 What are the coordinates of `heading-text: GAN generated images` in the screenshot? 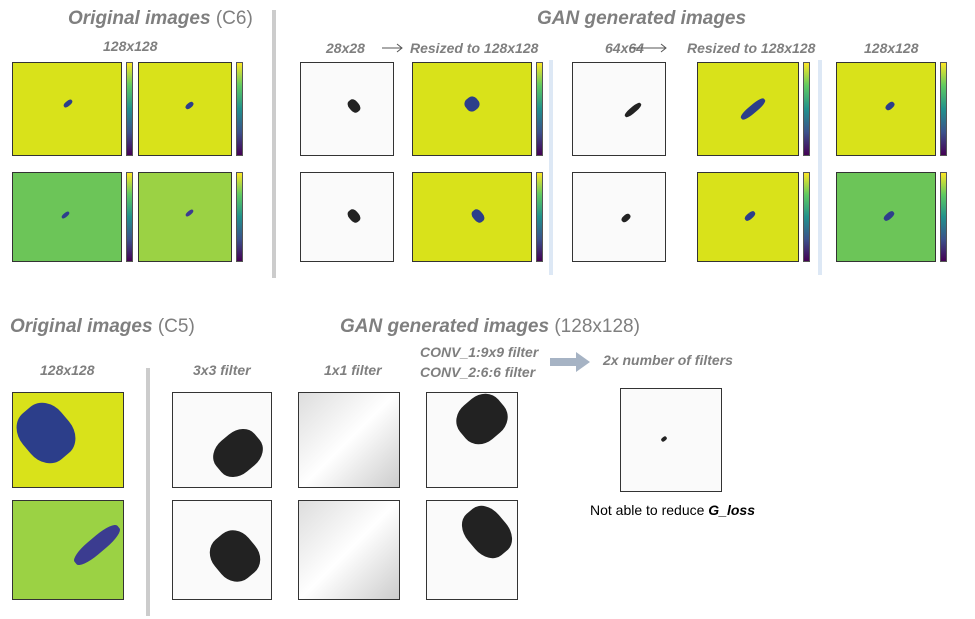 It's located at (445, 326).